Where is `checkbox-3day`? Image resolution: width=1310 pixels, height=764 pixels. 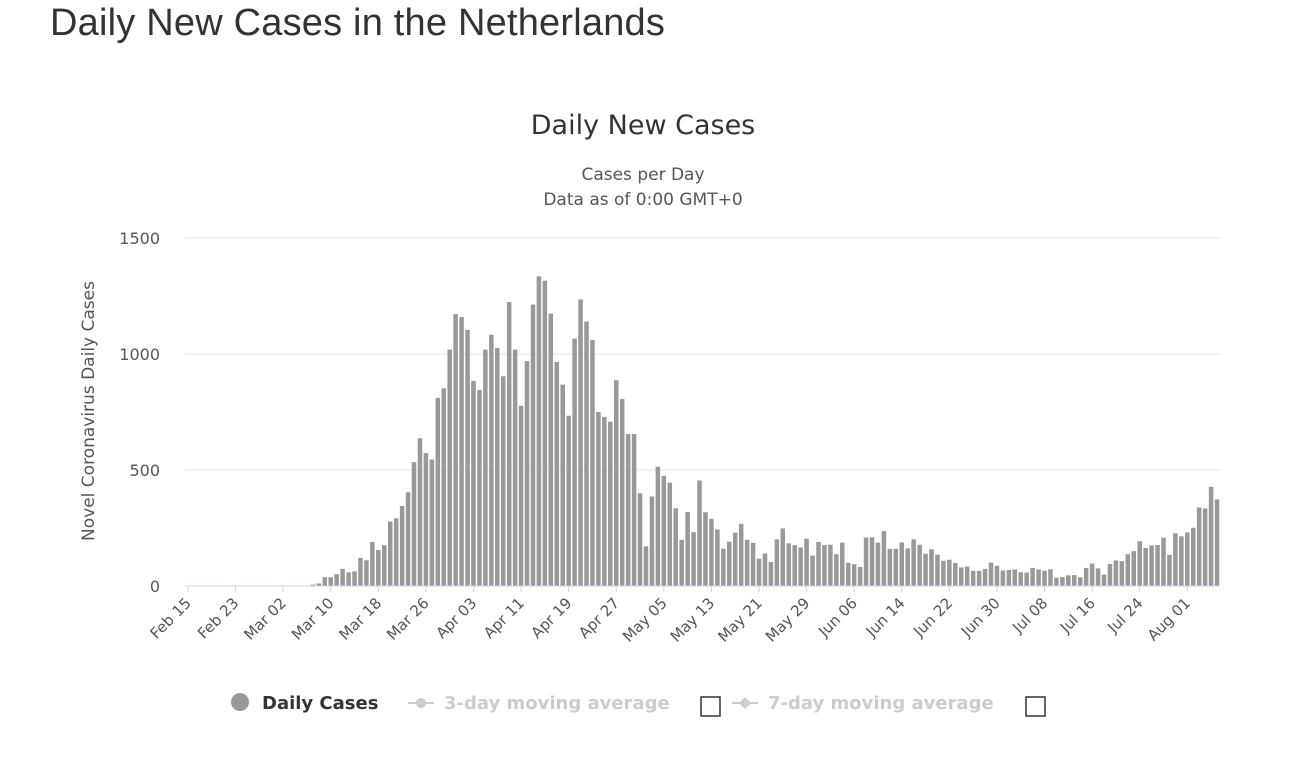 checkbox-3day is located at coordinates (710, 706).